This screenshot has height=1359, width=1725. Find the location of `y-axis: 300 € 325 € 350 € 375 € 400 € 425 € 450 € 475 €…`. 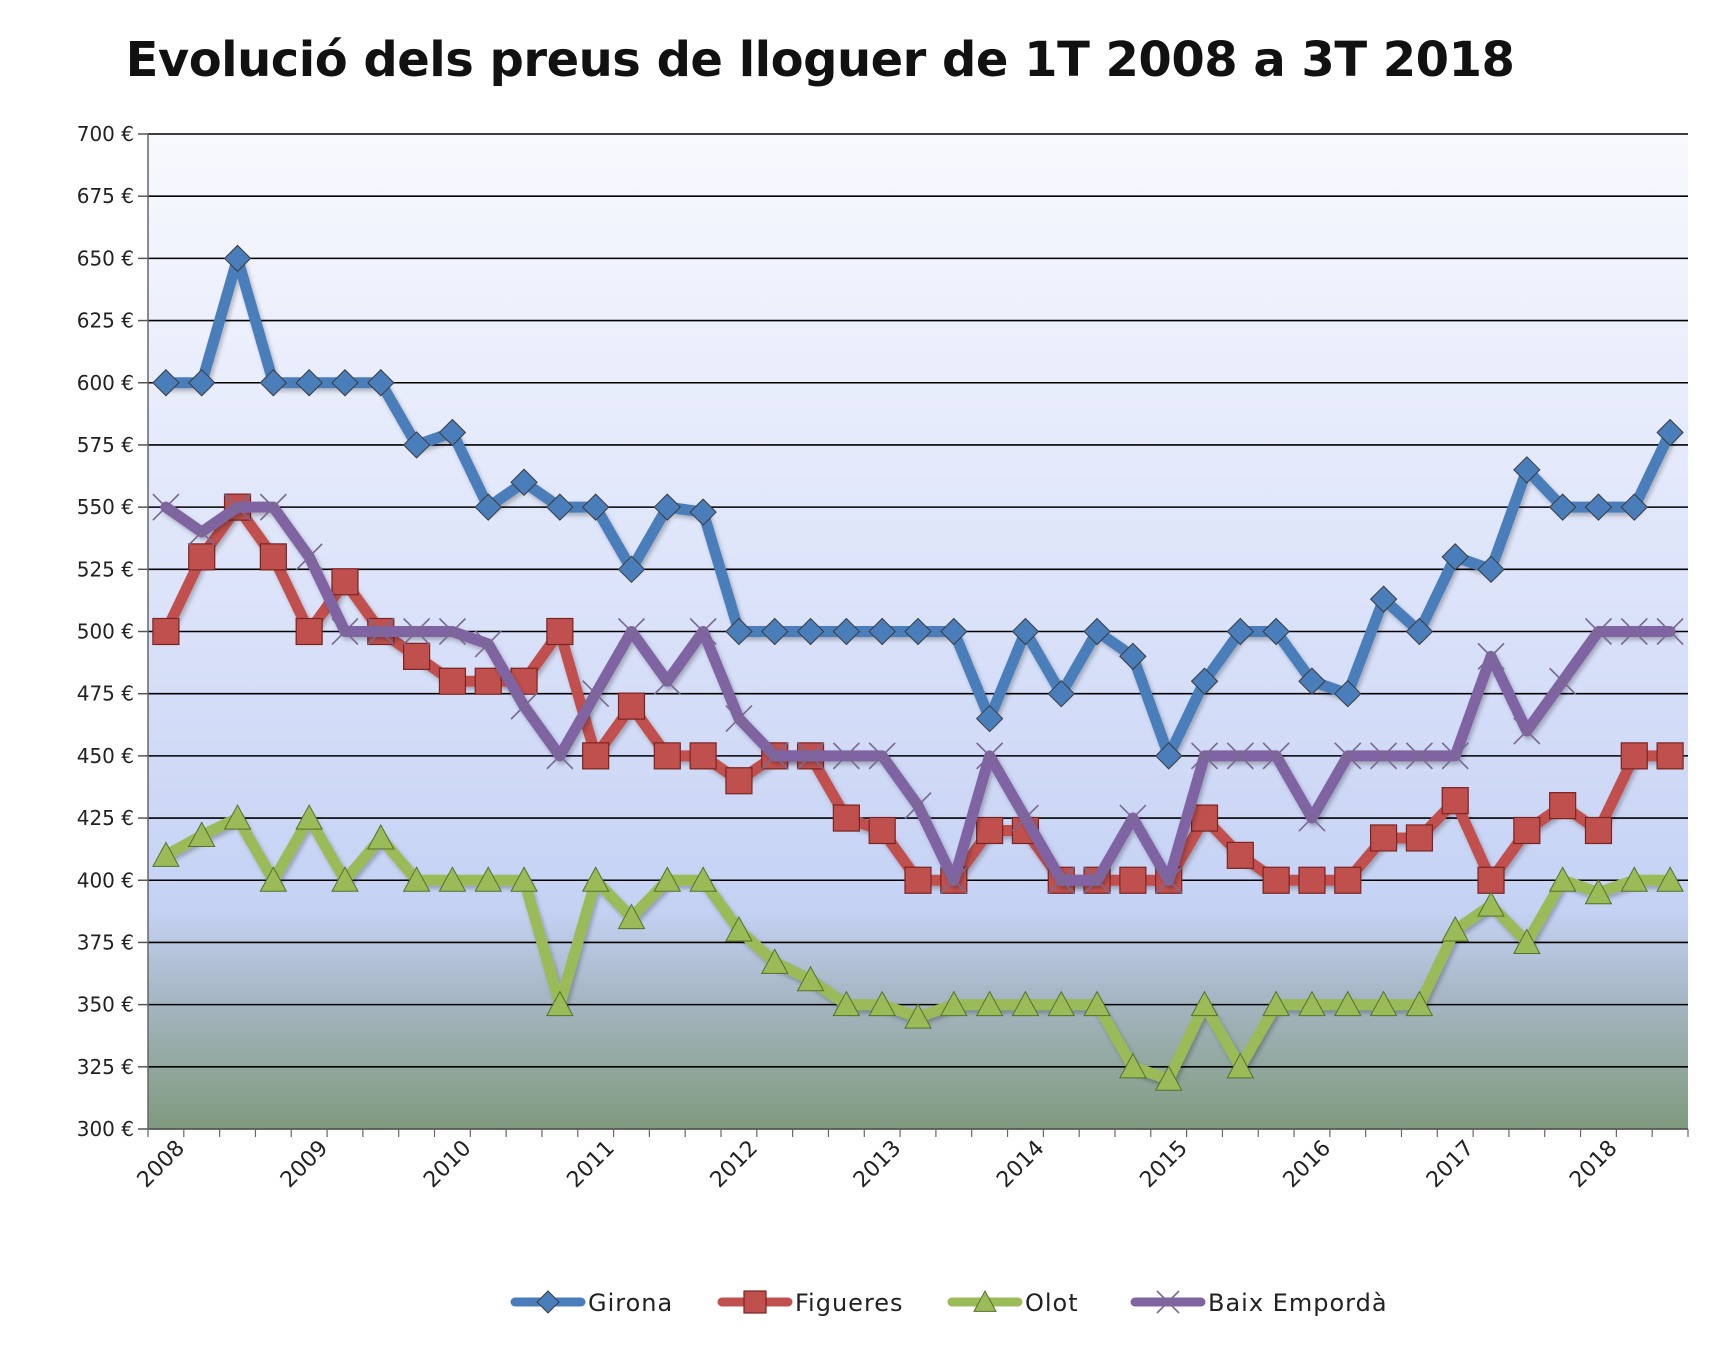

y-axis: 300 € 325 € 350 € 375 € 400 € 425 € 450 € 475 €… is located at coordinates (113, 631).